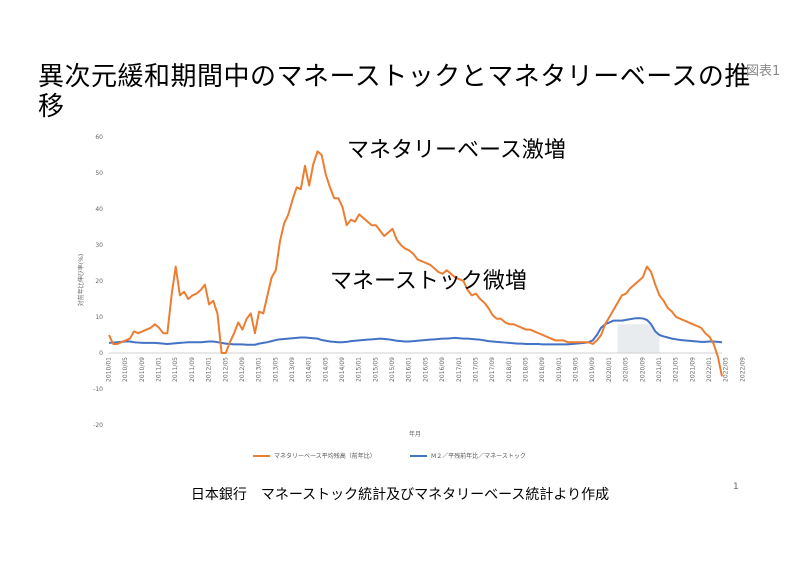 The height and width of the screenshot is (566, 800). I want to click on x-tick-label: 2022/01, so click(709, 369).